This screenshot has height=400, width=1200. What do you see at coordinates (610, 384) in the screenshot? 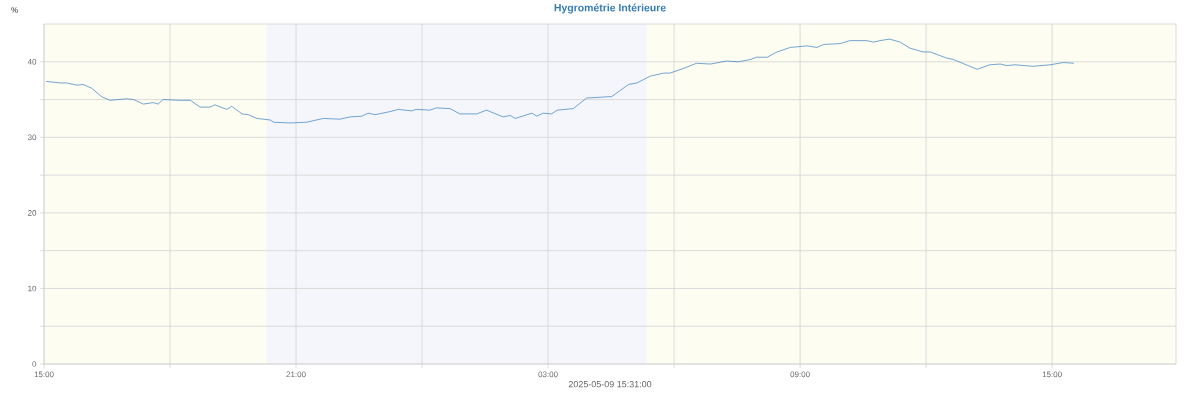
I see `x-axis-title: 2025-05-09 15:31:00` at bounding box center [610, 384].